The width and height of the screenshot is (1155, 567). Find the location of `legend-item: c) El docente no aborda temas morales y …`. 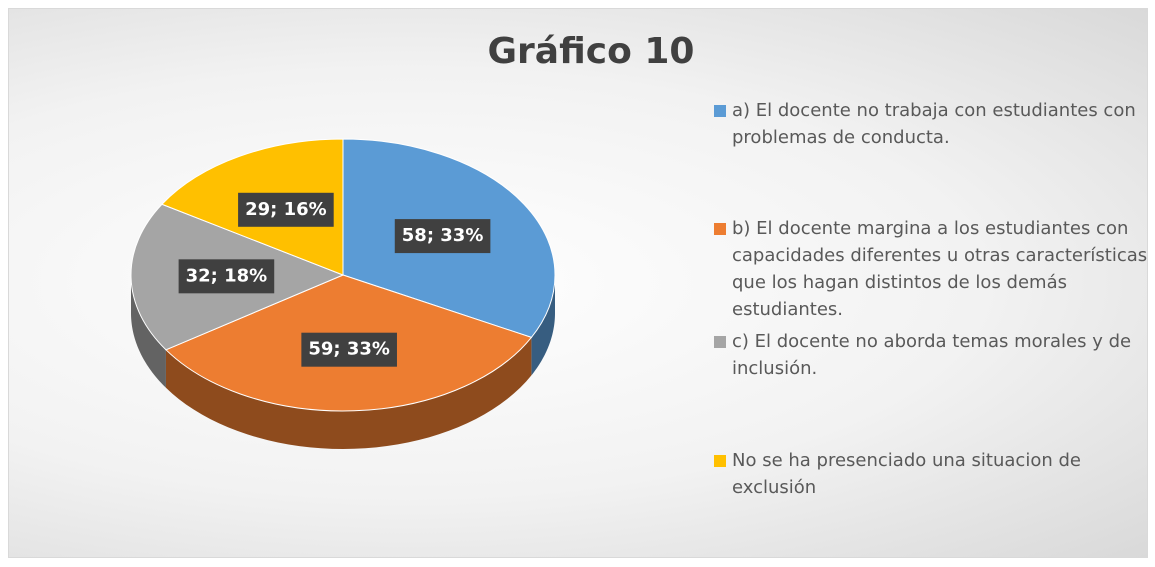

legend-item: c) El docente no aborda temas morales y … is located at coordinates (933, 355).